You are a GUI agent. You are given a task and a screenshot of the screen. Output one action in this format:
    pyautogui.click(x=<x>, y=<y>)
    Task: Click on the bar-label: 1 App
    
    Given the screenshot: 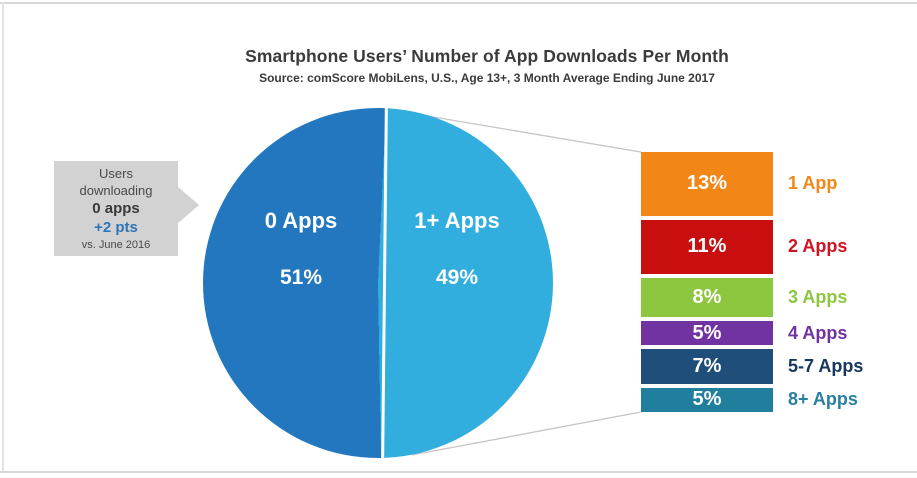 What is the action you would take?
    pyautogui.click(x=813, y=183)
    